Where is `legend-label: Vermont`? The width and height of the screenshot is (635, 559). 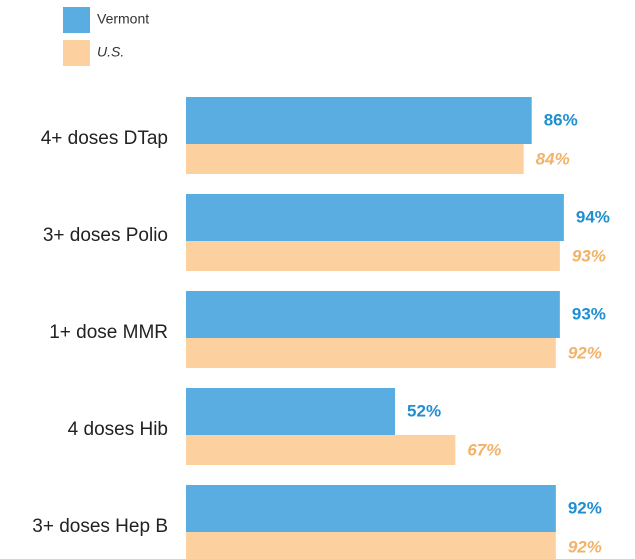 legend-label: Vermont is located at coordinates (123, 19).